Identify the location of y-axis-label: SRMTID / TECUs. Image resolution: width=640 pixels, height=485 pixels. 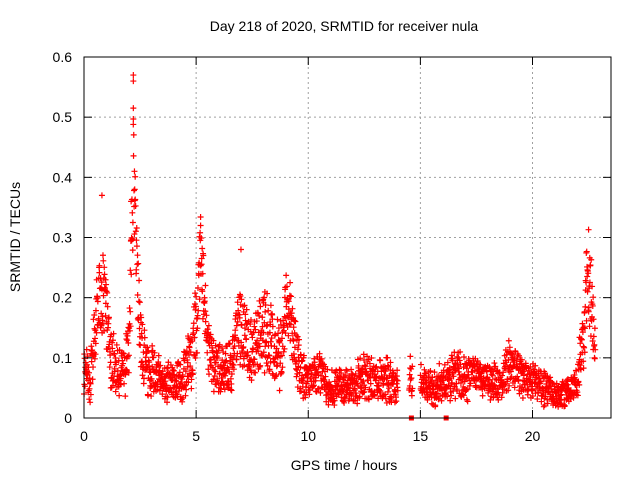
(15, 237).